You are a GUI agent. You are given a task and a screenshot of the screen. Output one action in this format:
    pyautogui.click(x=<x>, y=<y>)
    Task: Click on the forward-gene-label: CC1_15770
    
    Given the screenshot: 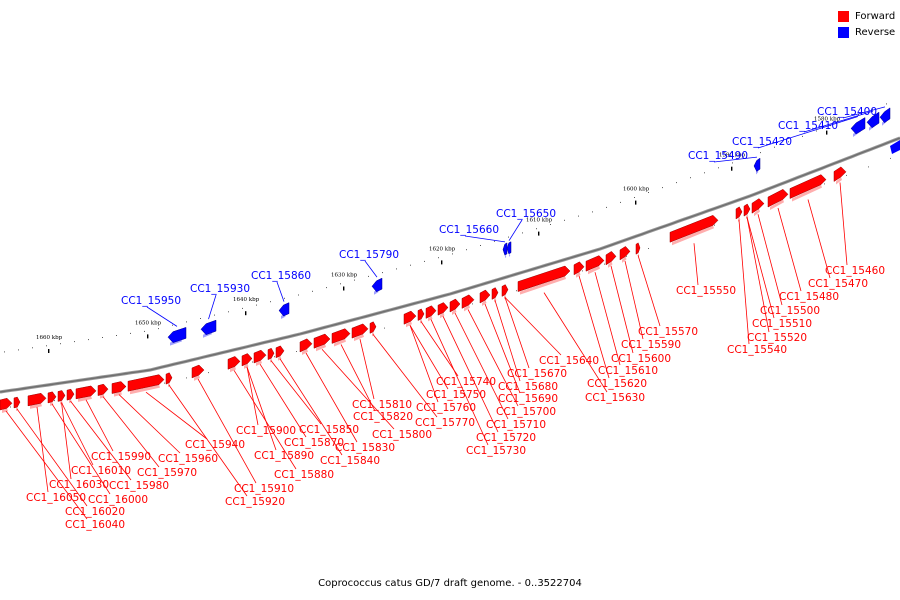 What is the action you would take?
    pyautogui.click(x=445, y=423)
    